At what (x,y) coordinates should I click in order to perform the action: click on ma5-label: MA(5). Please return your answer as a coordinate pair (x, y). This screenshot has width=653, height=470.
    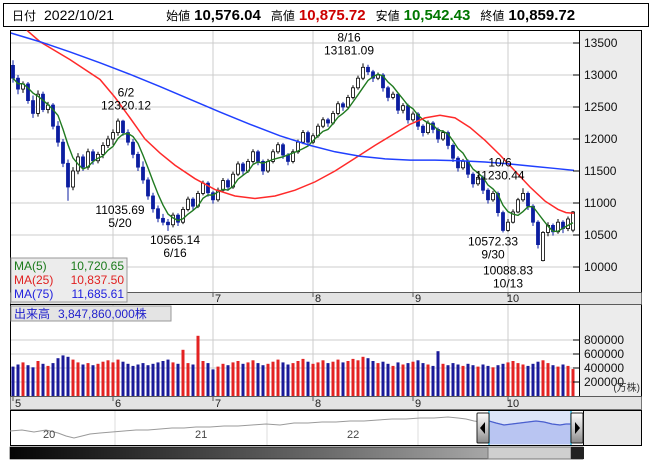
    Looking at the image, I should click on (30, 266).